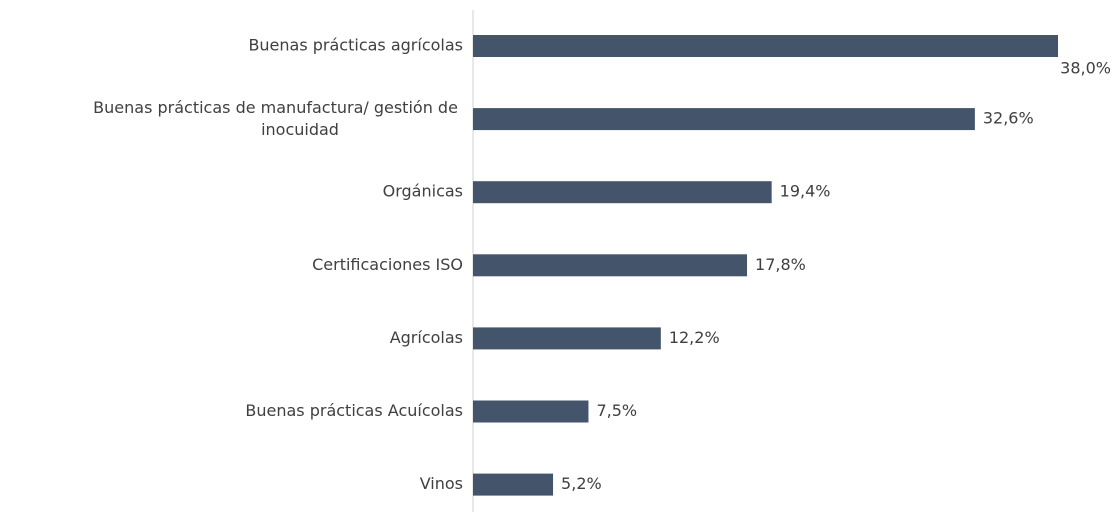 This screenshot has height=516, width=1113. What do you see at coordinates (423, 191) in the screenshot?
I see `category-label: Orgánicas` at bounding box center [423, 191].